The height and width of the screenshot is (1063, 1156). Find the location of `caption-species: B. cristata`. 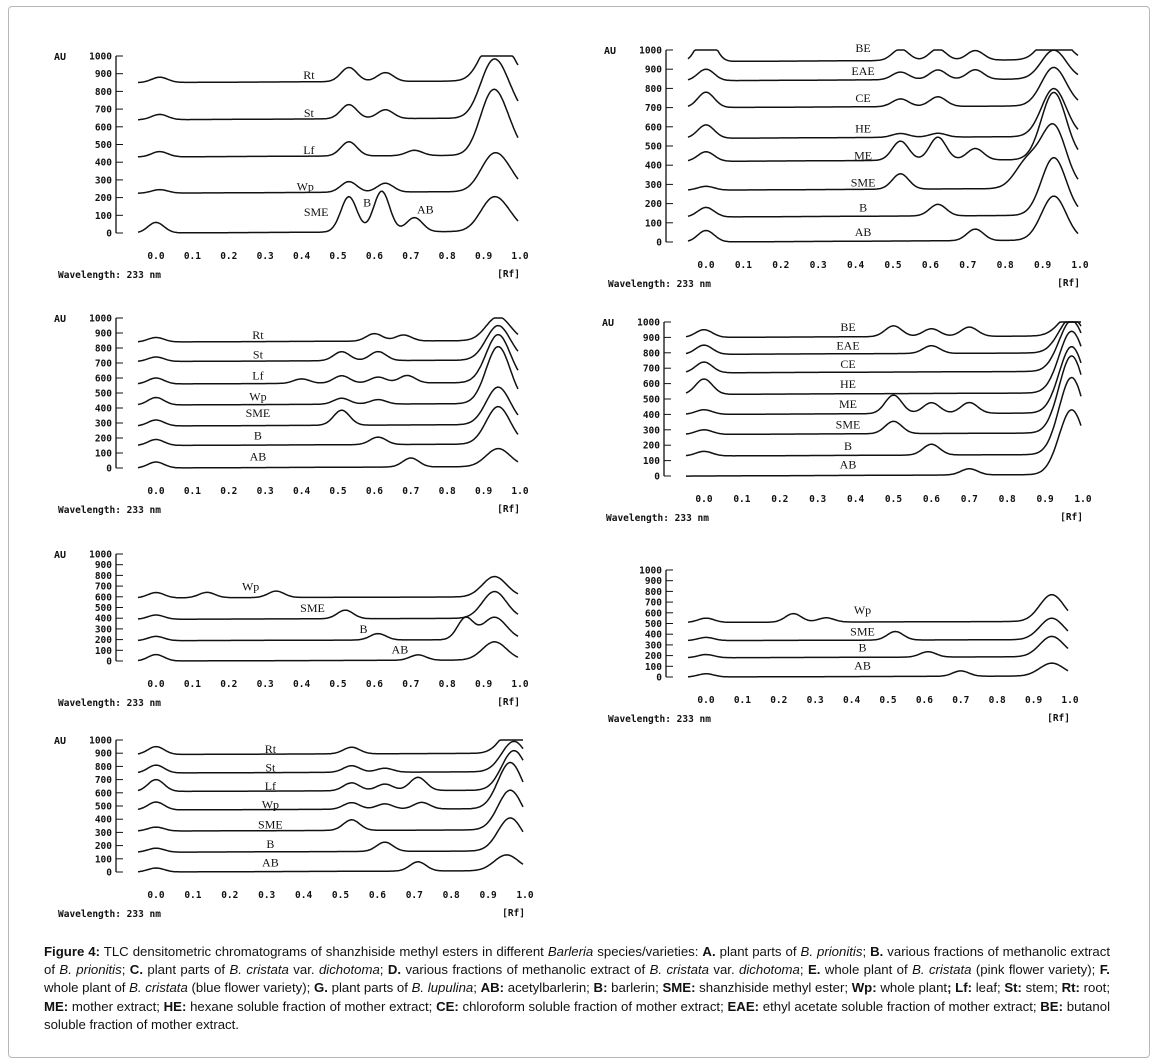

caption-species: B. cristata is located at coordinates (679, 970).